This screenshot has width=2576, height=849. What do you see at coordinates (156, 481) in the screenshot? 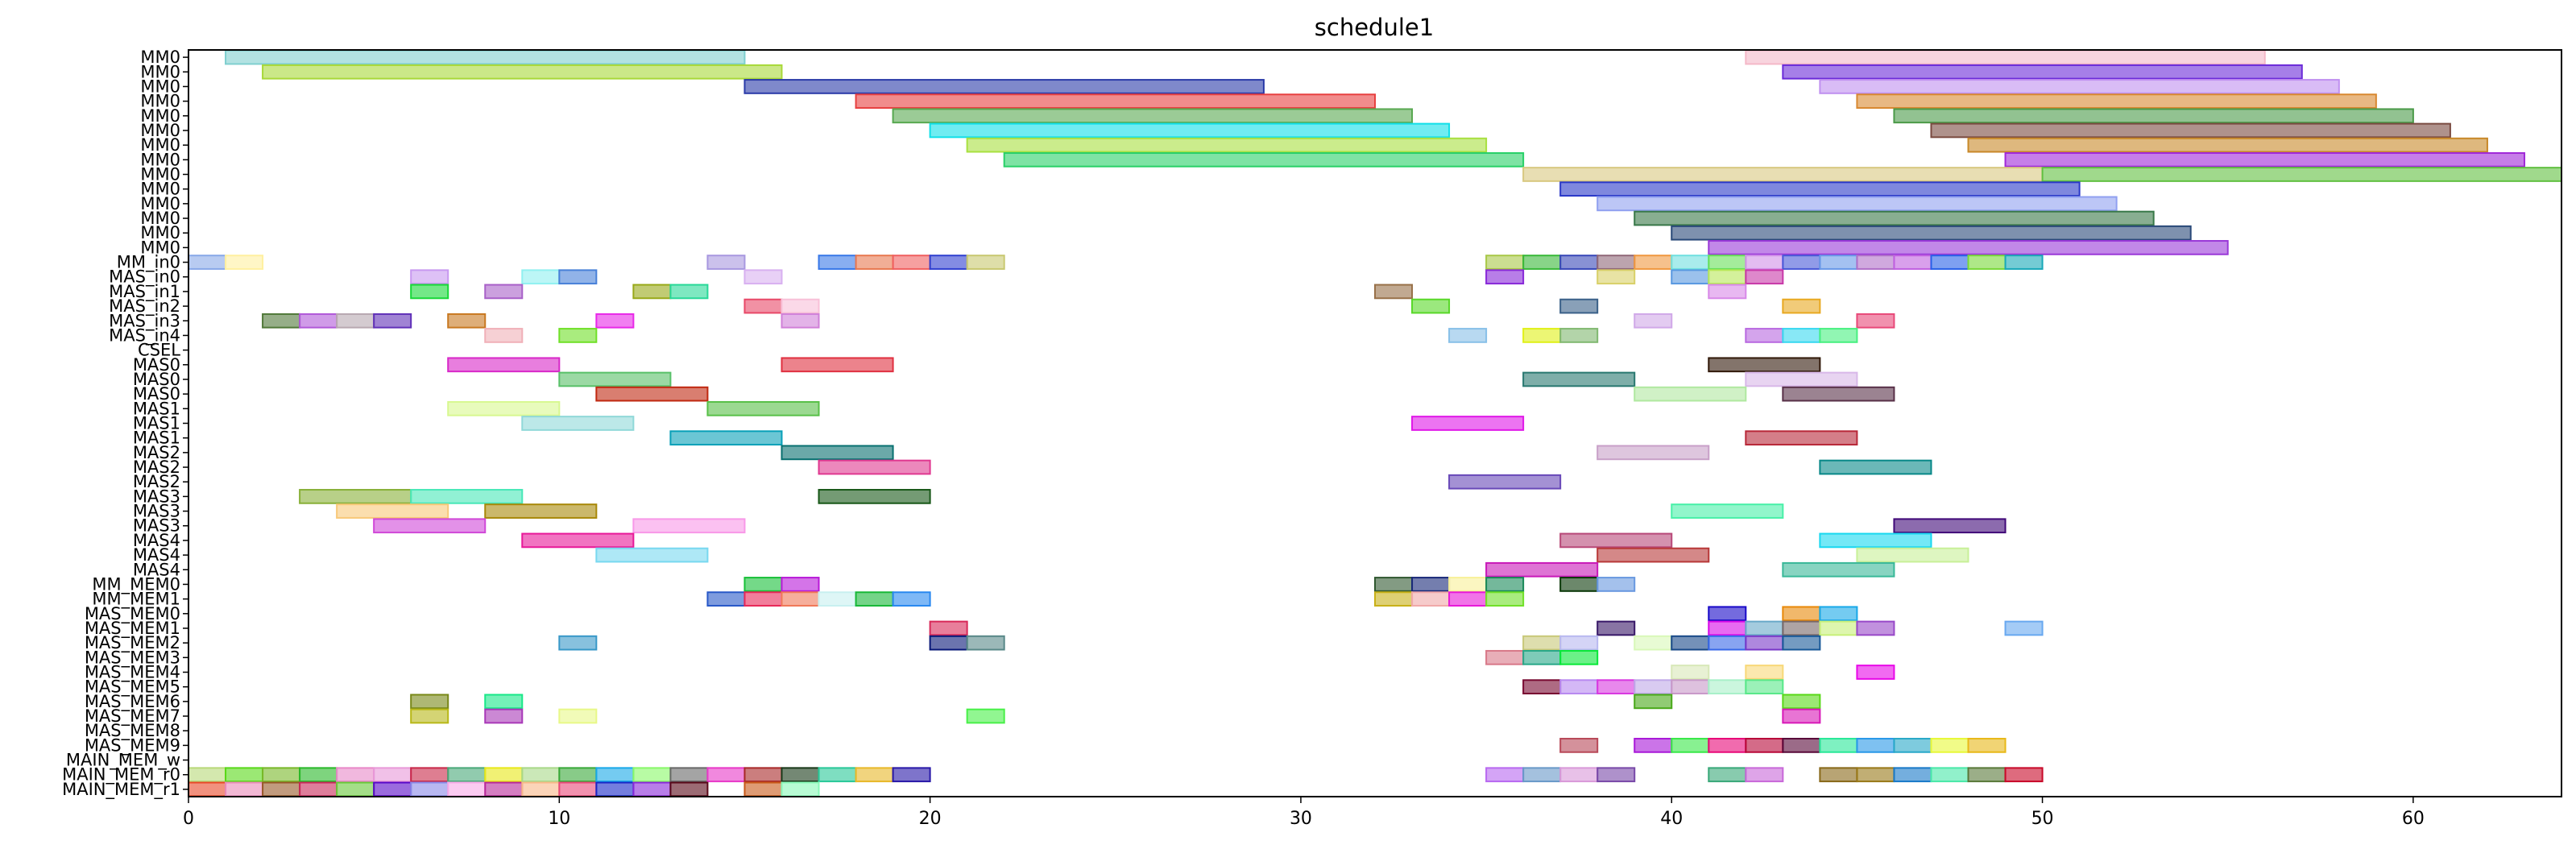
I see `y-tick-label: MAS2` at bounding box center [156, 481].